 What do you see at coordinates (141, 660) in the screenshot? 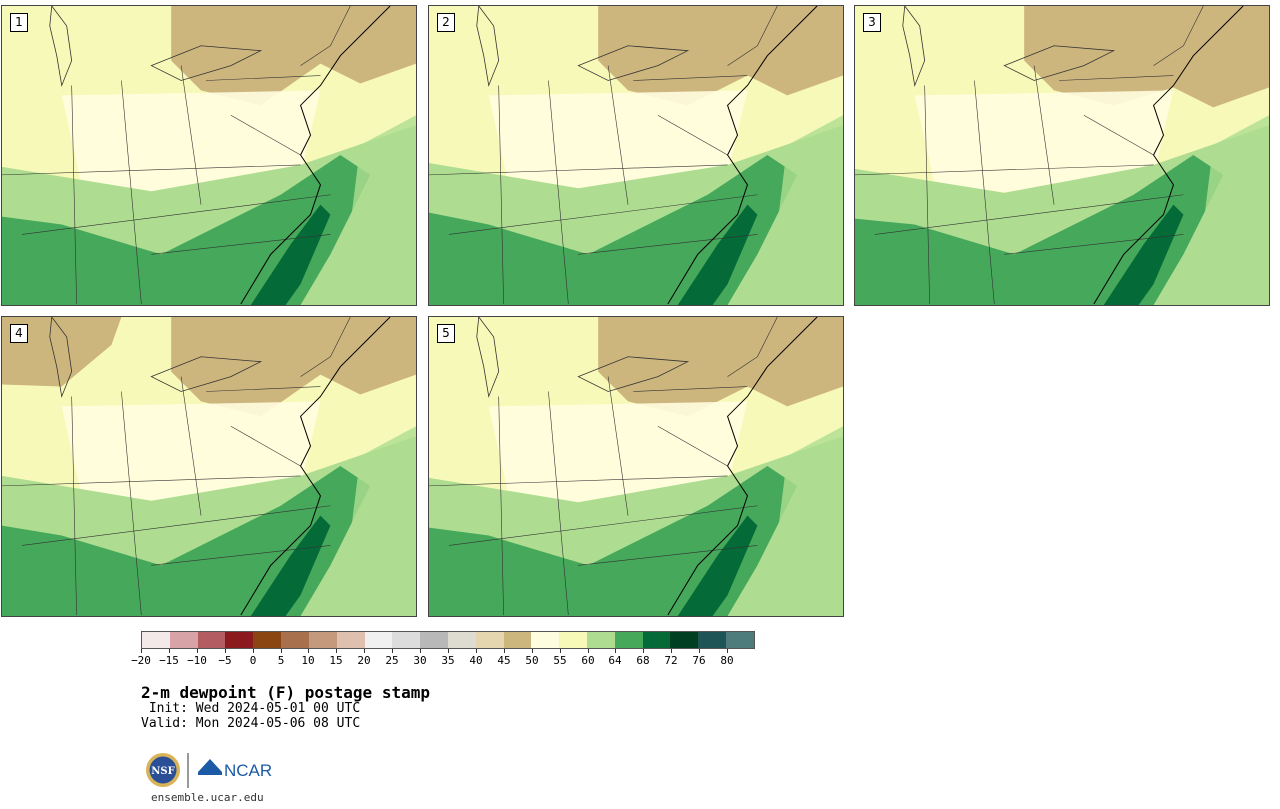
I see `colorbar-tick-label: −20` at bounding box center [141, 660].